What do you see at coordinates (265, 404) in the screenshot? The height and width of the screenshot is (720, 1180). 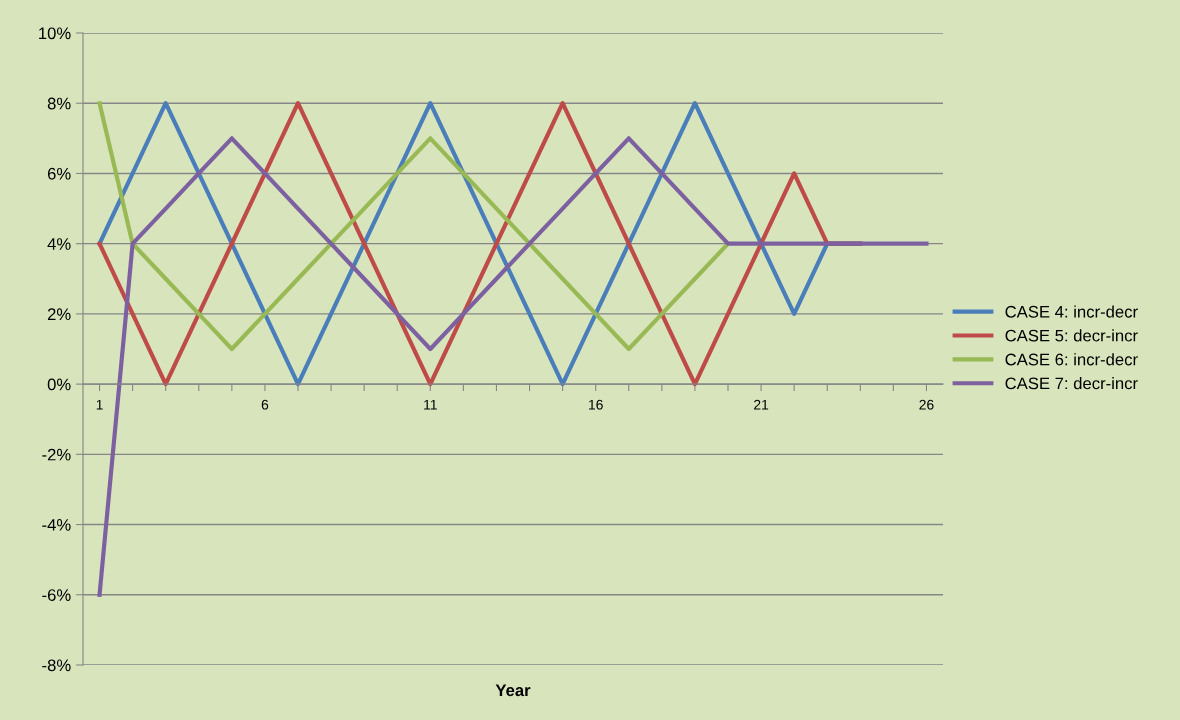 I see `x-tick-label: 6` at bounding box center [265, 404].